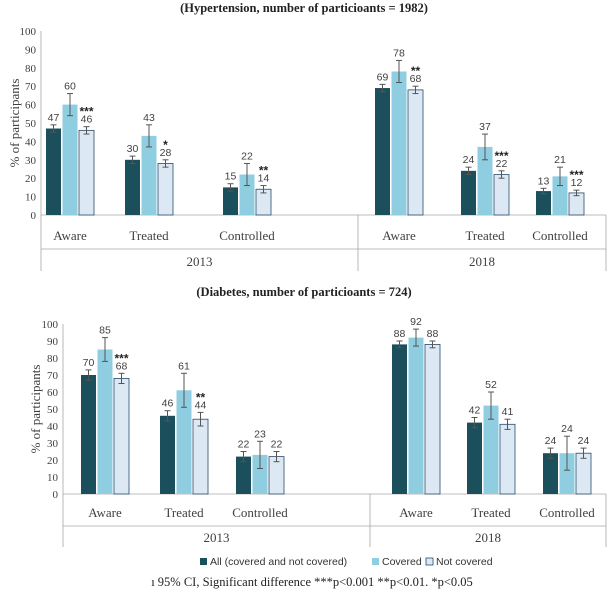  What do you see at coordinates (184, 366) in the screenshot?
I see `data-label: 61` at bounding box center [184, 366].